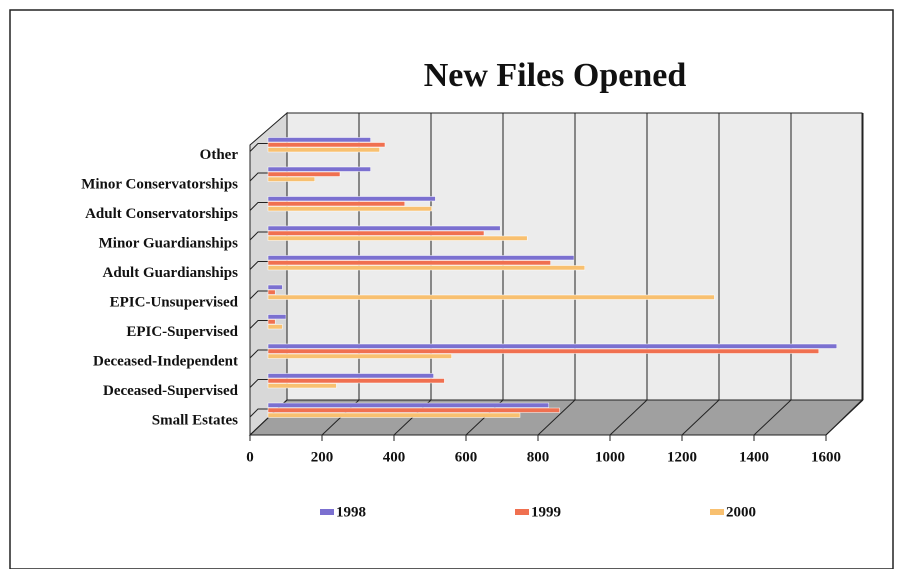 The height and width of the screenshot is (569, 903). I want to click on x-tick-label: 800, so click(538, 457).